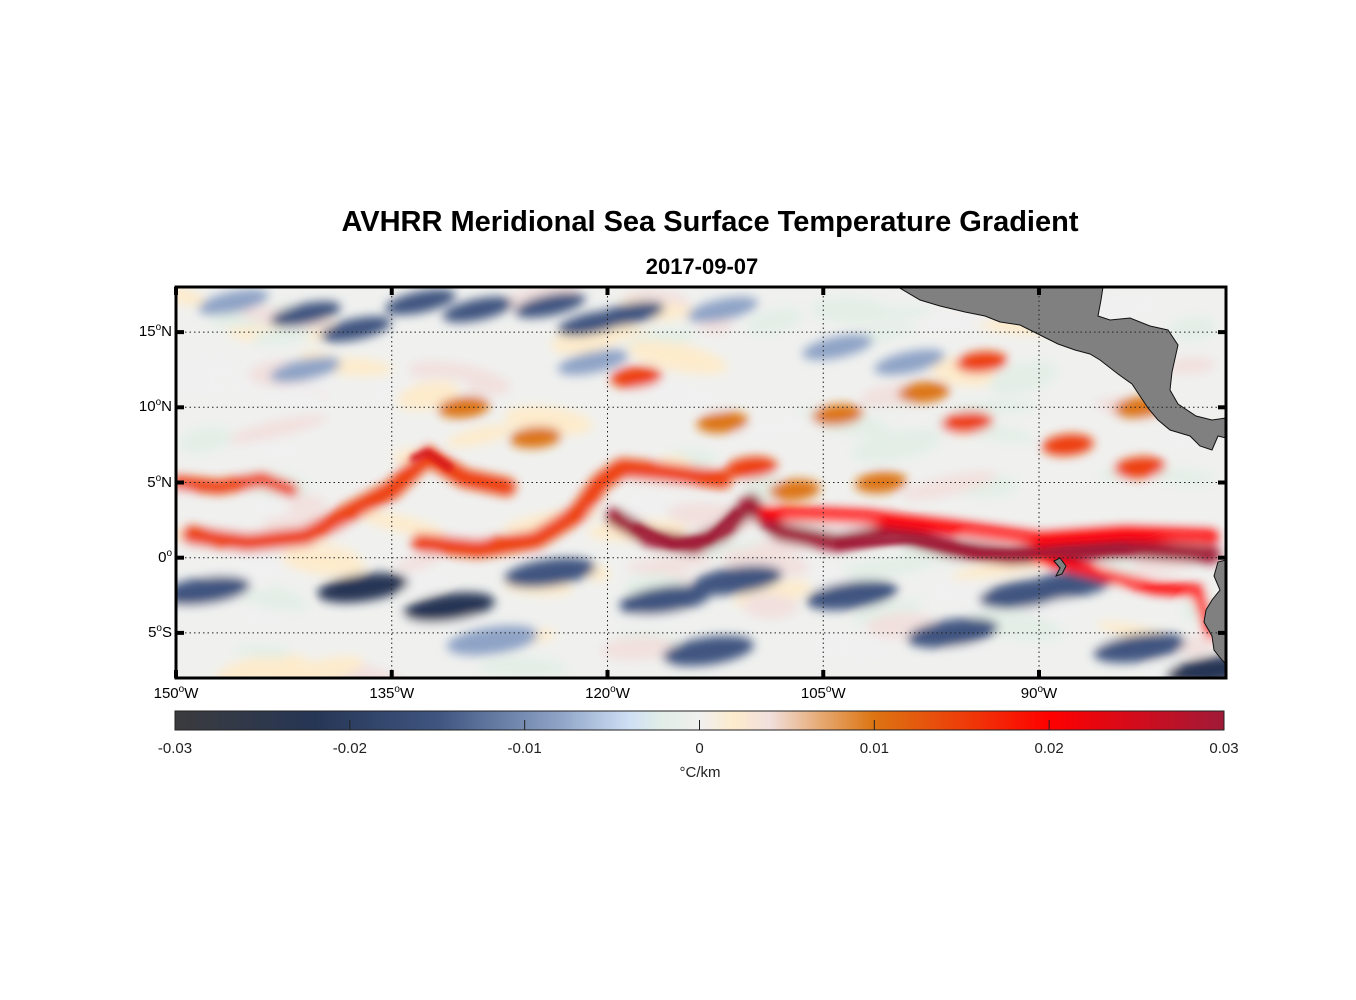 Image resolution: width=1356 pixels, height=1000 pixels. I want to click on y-tick-label: 5oN, so click(159, 481).